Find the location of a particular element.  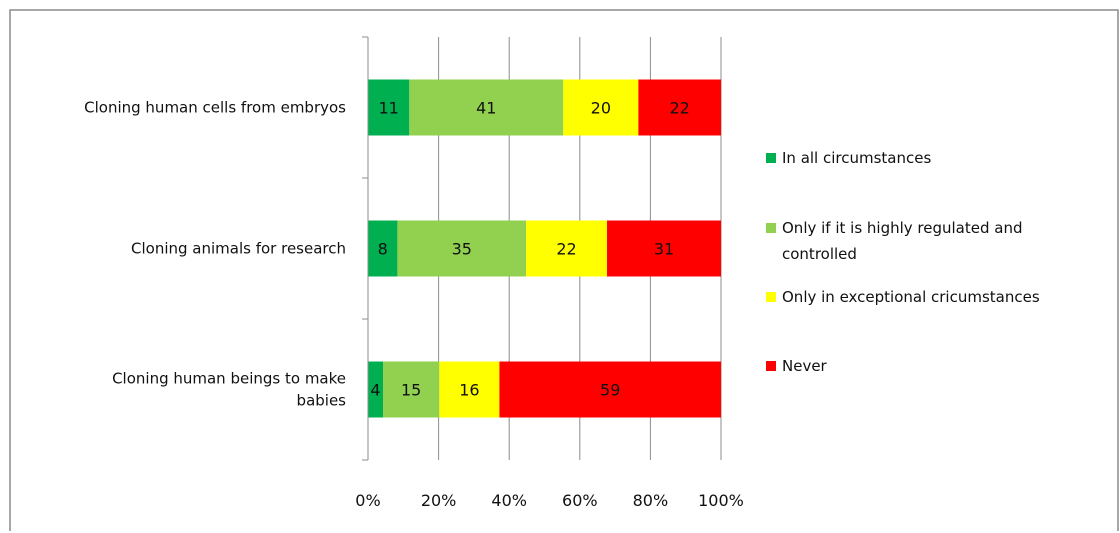

x-tick-label: 40% is located at coordinates (509, 500).